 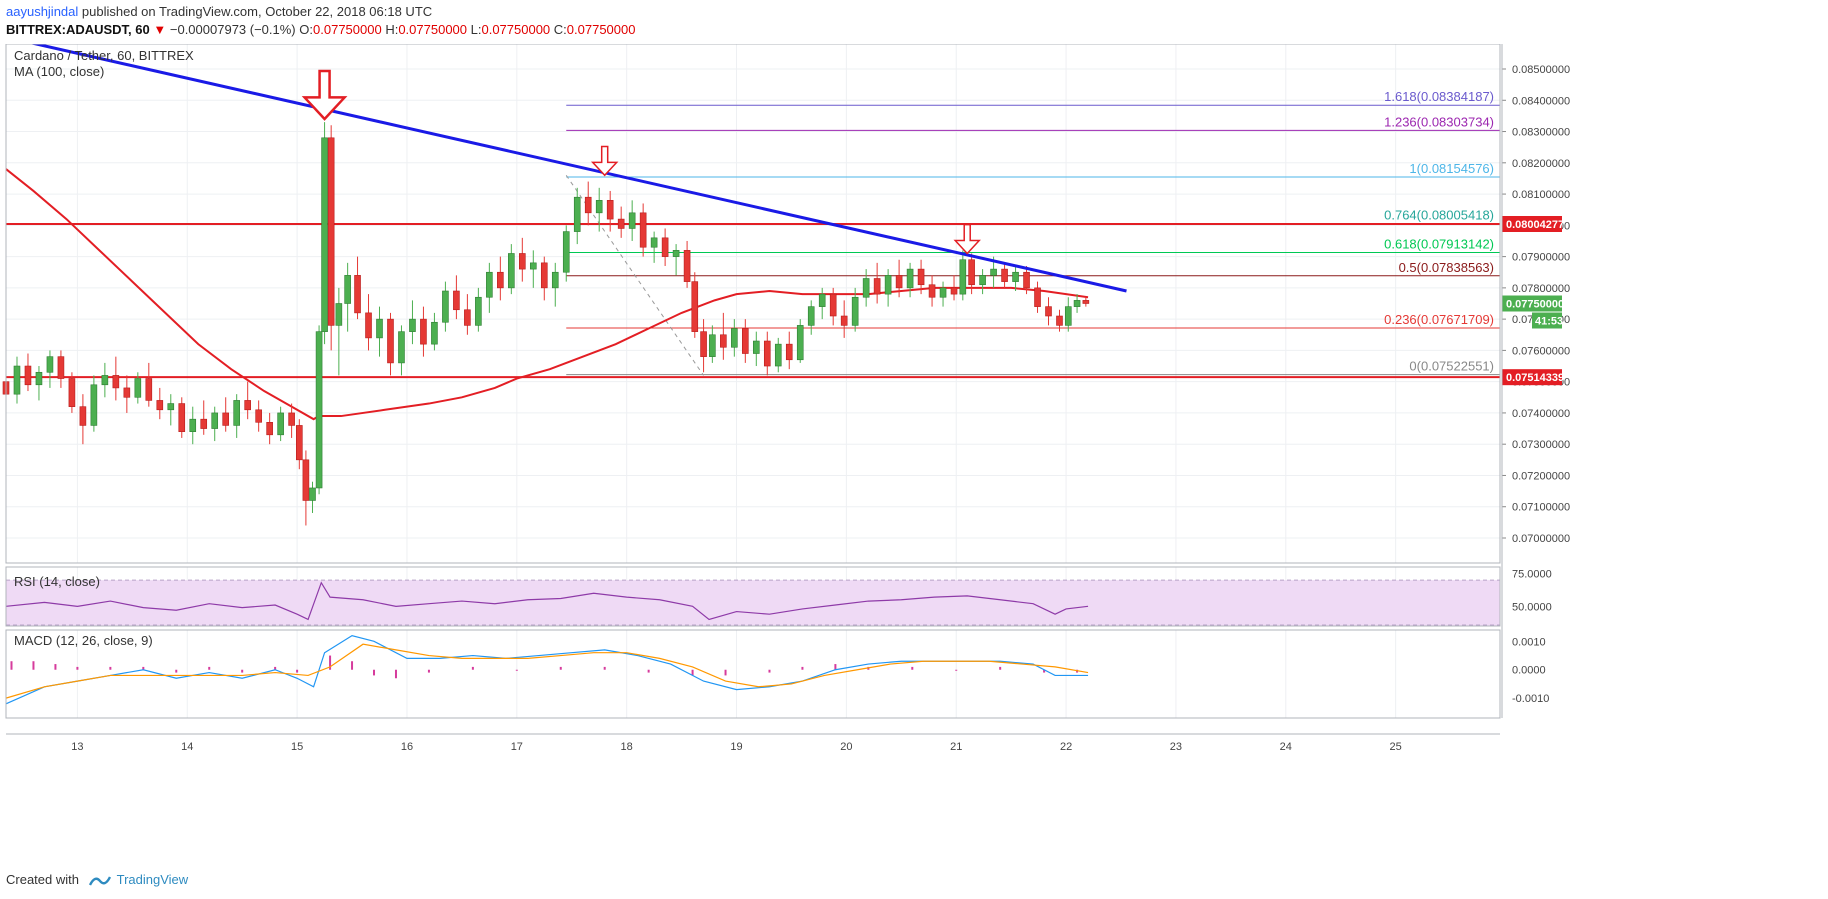 I want to click on price-tick-label: 0.07200000, so click(x=1541, y=476).